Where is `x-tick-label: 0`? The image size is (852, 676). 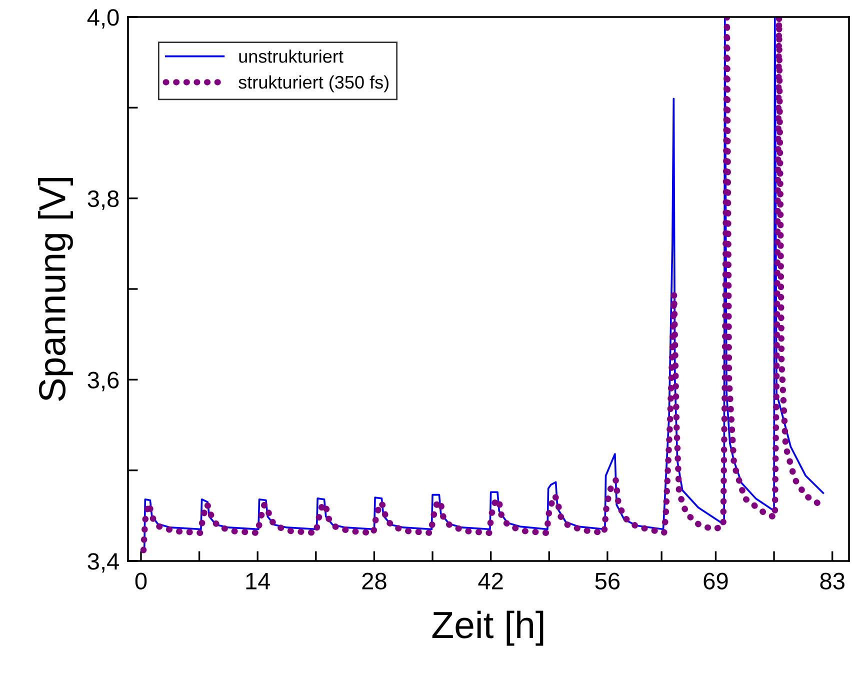 x-tick-label: 0 is located at coordinates (141, 581).